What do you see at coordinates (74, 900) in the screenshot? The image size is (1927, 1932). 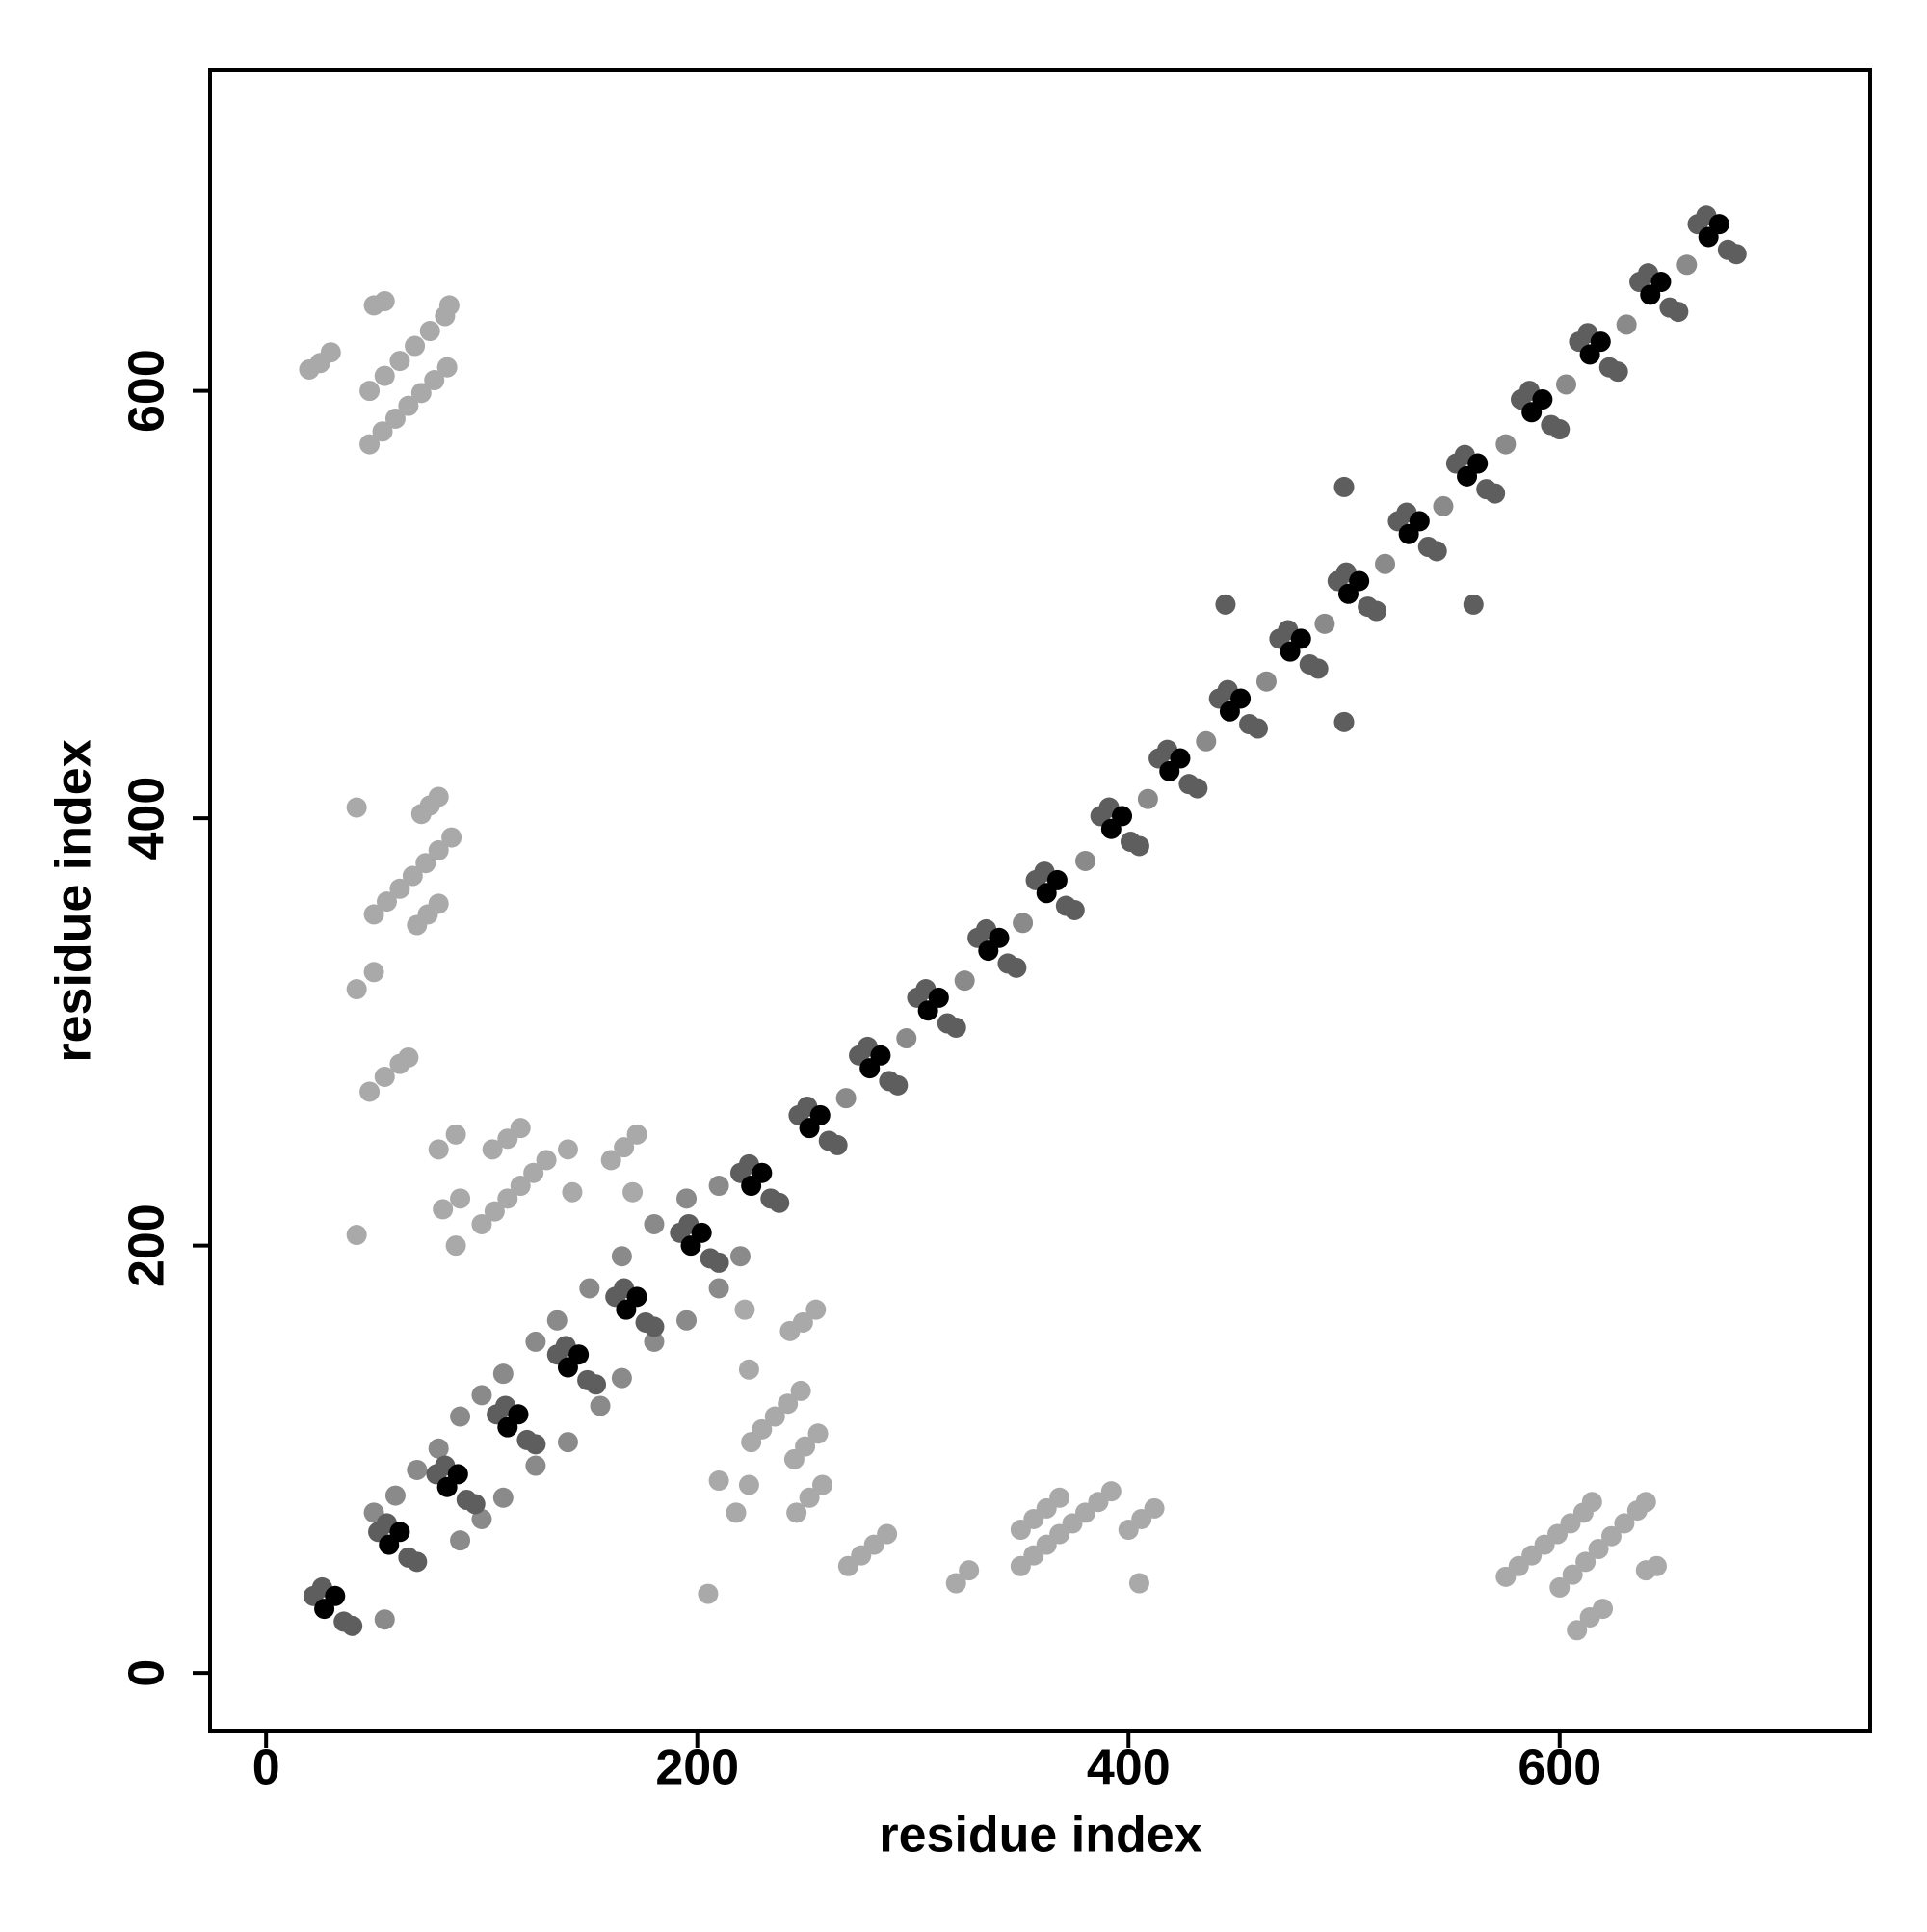 I see `y-axis-title: residue index` at bounding box center [74, 900].